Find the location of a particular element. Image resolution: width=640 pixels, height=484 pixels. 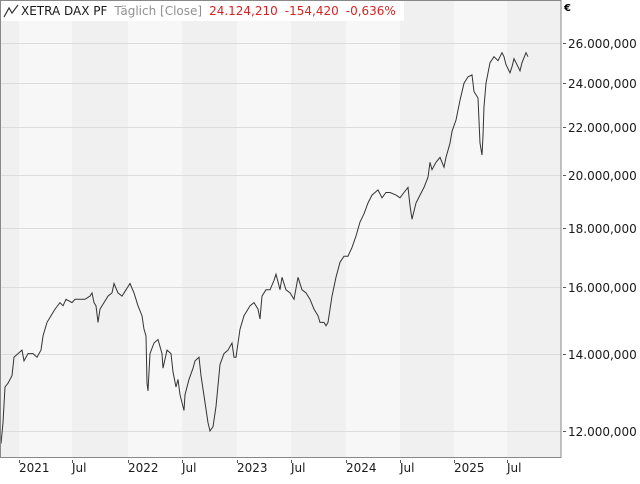

y-tick-label: 12.000,000 is located at coordinates (602, 431).